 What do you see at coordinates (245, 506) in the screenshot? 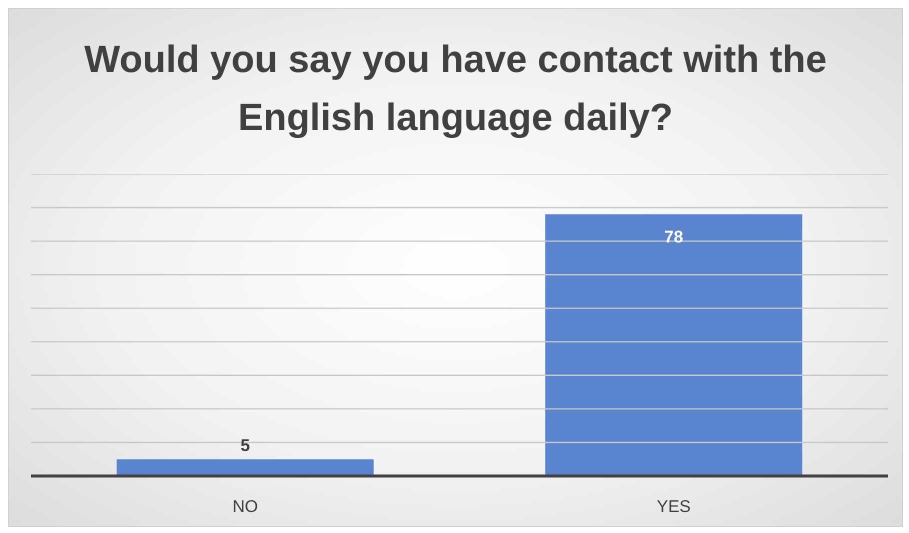
I see `x-tick-label: NO` at bounding box center [245, 506].